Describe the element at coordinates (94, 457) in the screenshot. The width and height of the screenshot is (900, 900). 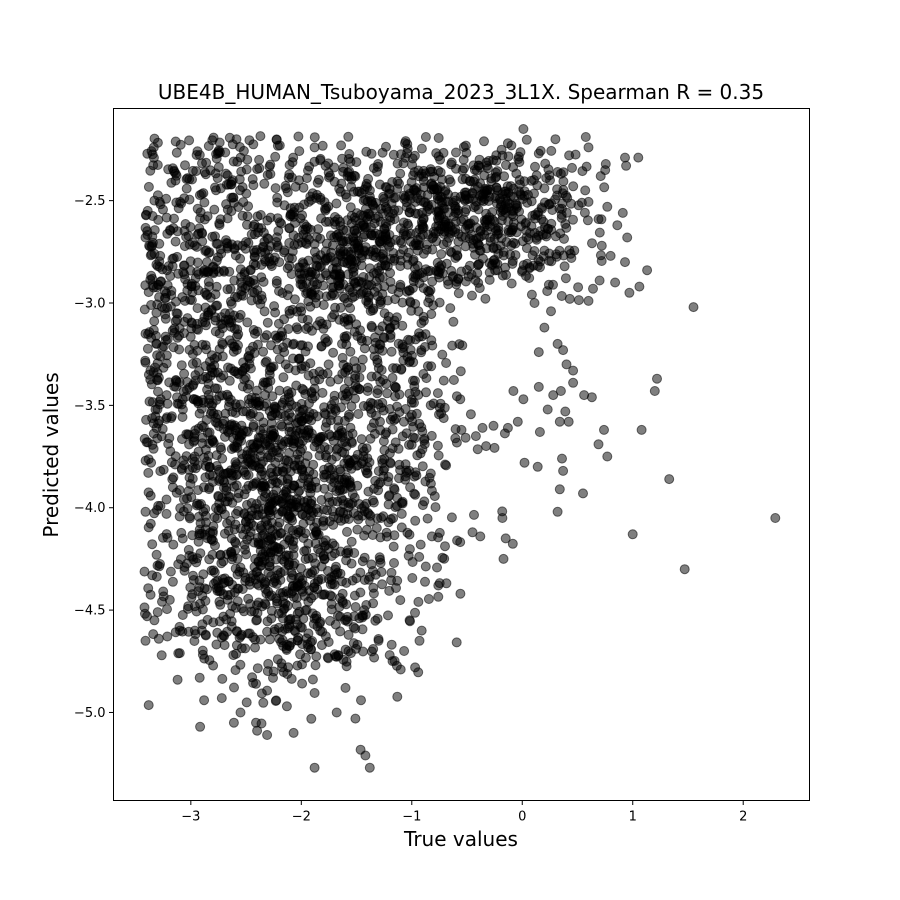
I see `y-axis-ticks: −5.0 −4.5 −4.0 −3.5 −3.0 −2.5` at that location.